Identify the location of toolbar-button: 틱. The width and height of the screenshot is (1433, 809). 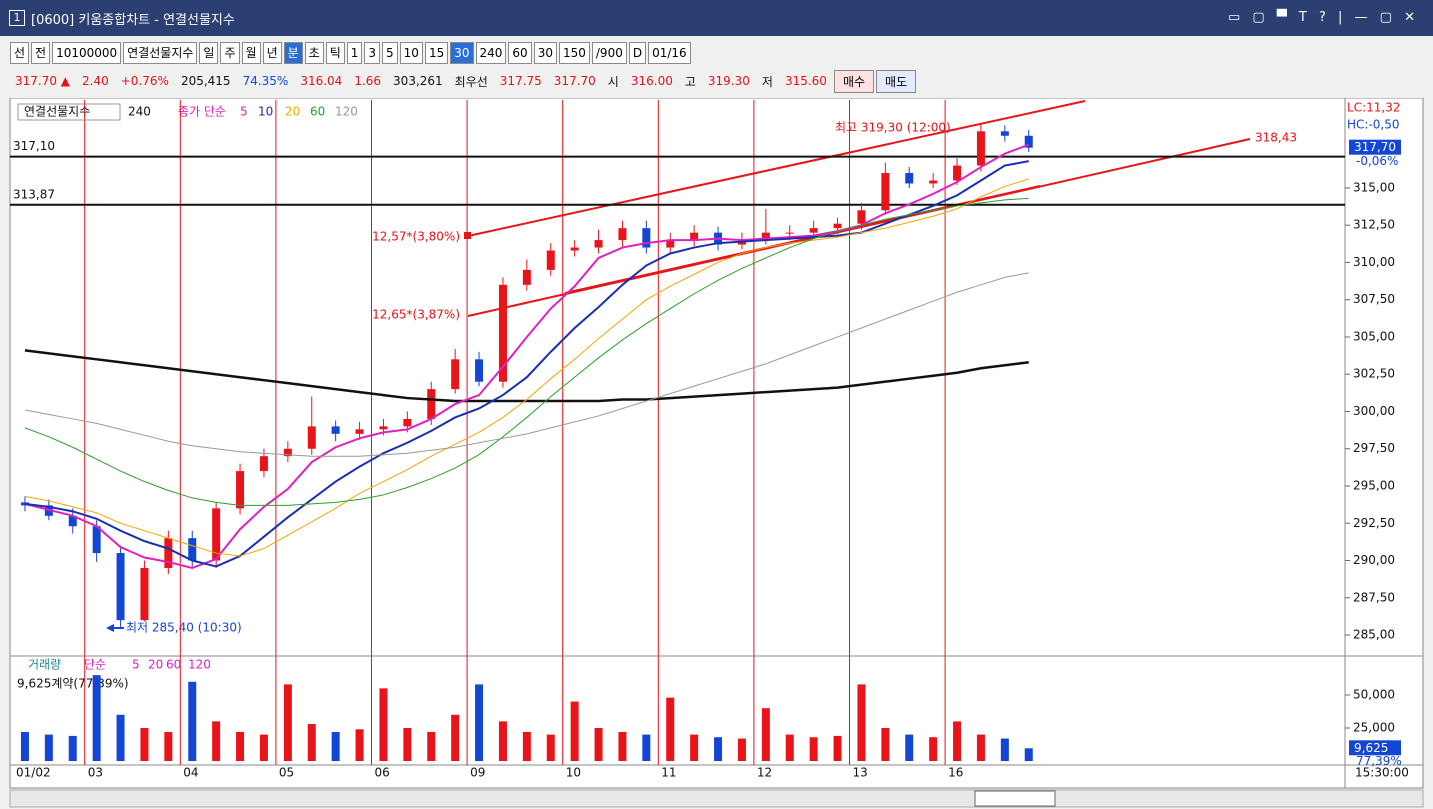
(335, 53).